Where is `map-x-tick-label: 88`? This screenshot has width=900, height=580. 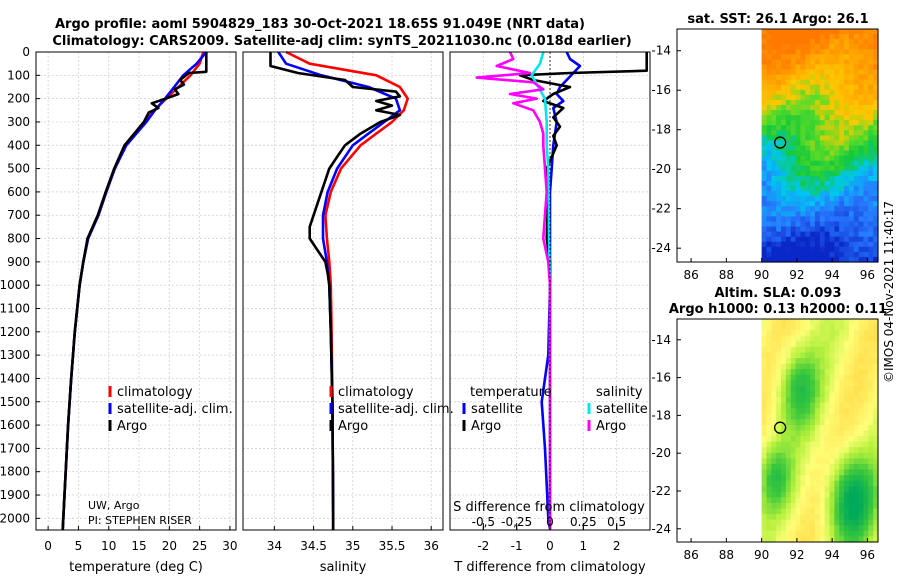
map-x-tick-label: 88 is located at coordinates (726, 555).